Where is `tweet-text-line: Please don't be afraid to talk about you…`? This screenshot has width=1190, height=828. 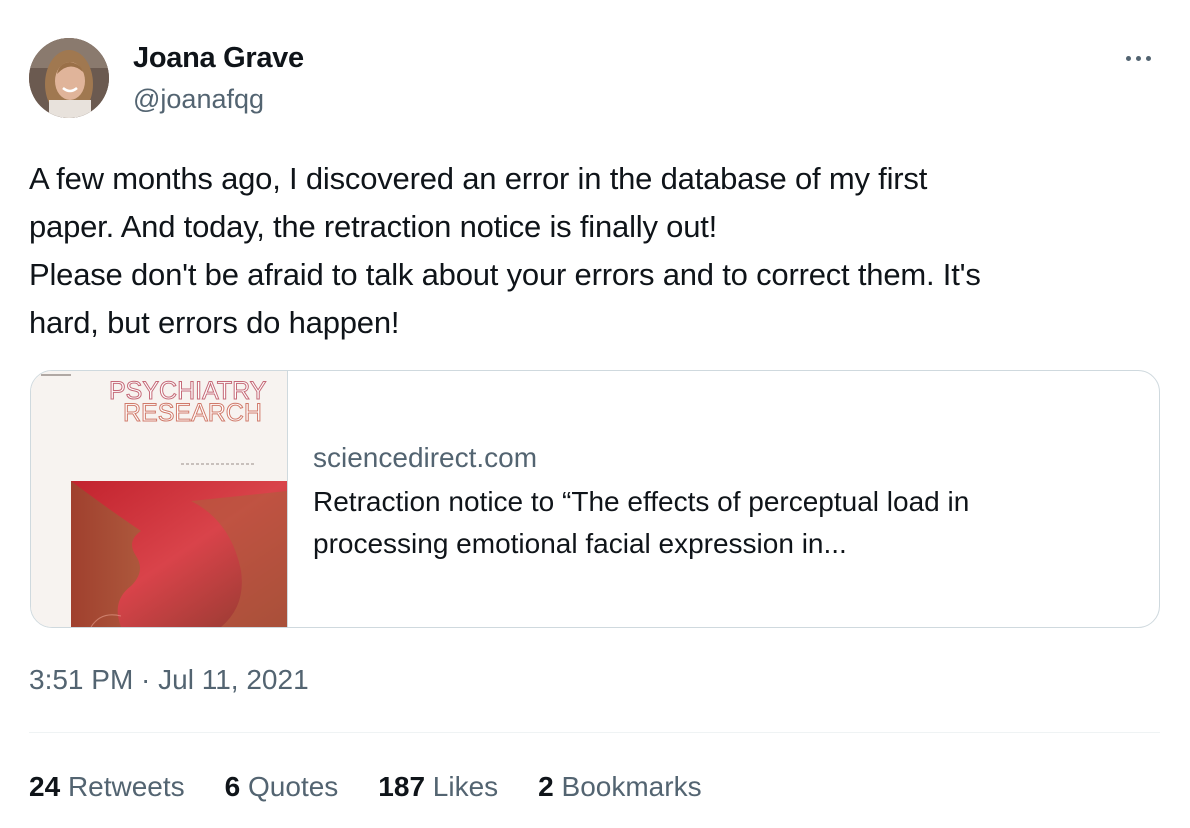
tweet-text-line: Please don't be afraid to talk about you… is located at coordinates (505, 274).